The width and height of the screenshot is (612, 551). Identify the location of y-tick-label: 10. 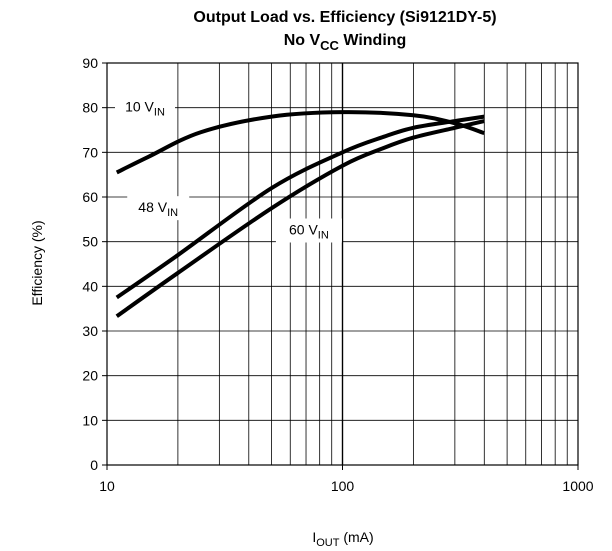
(90, 420).